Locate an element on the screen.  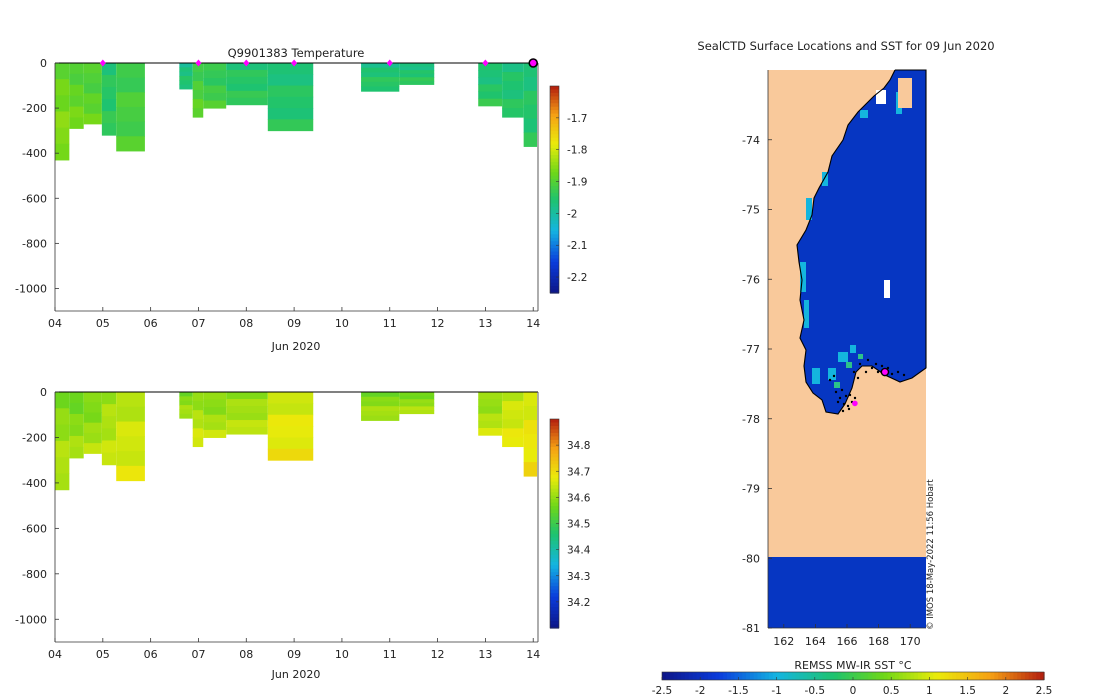
lat-tick-label: -77 is located at coordinates (751, 349).